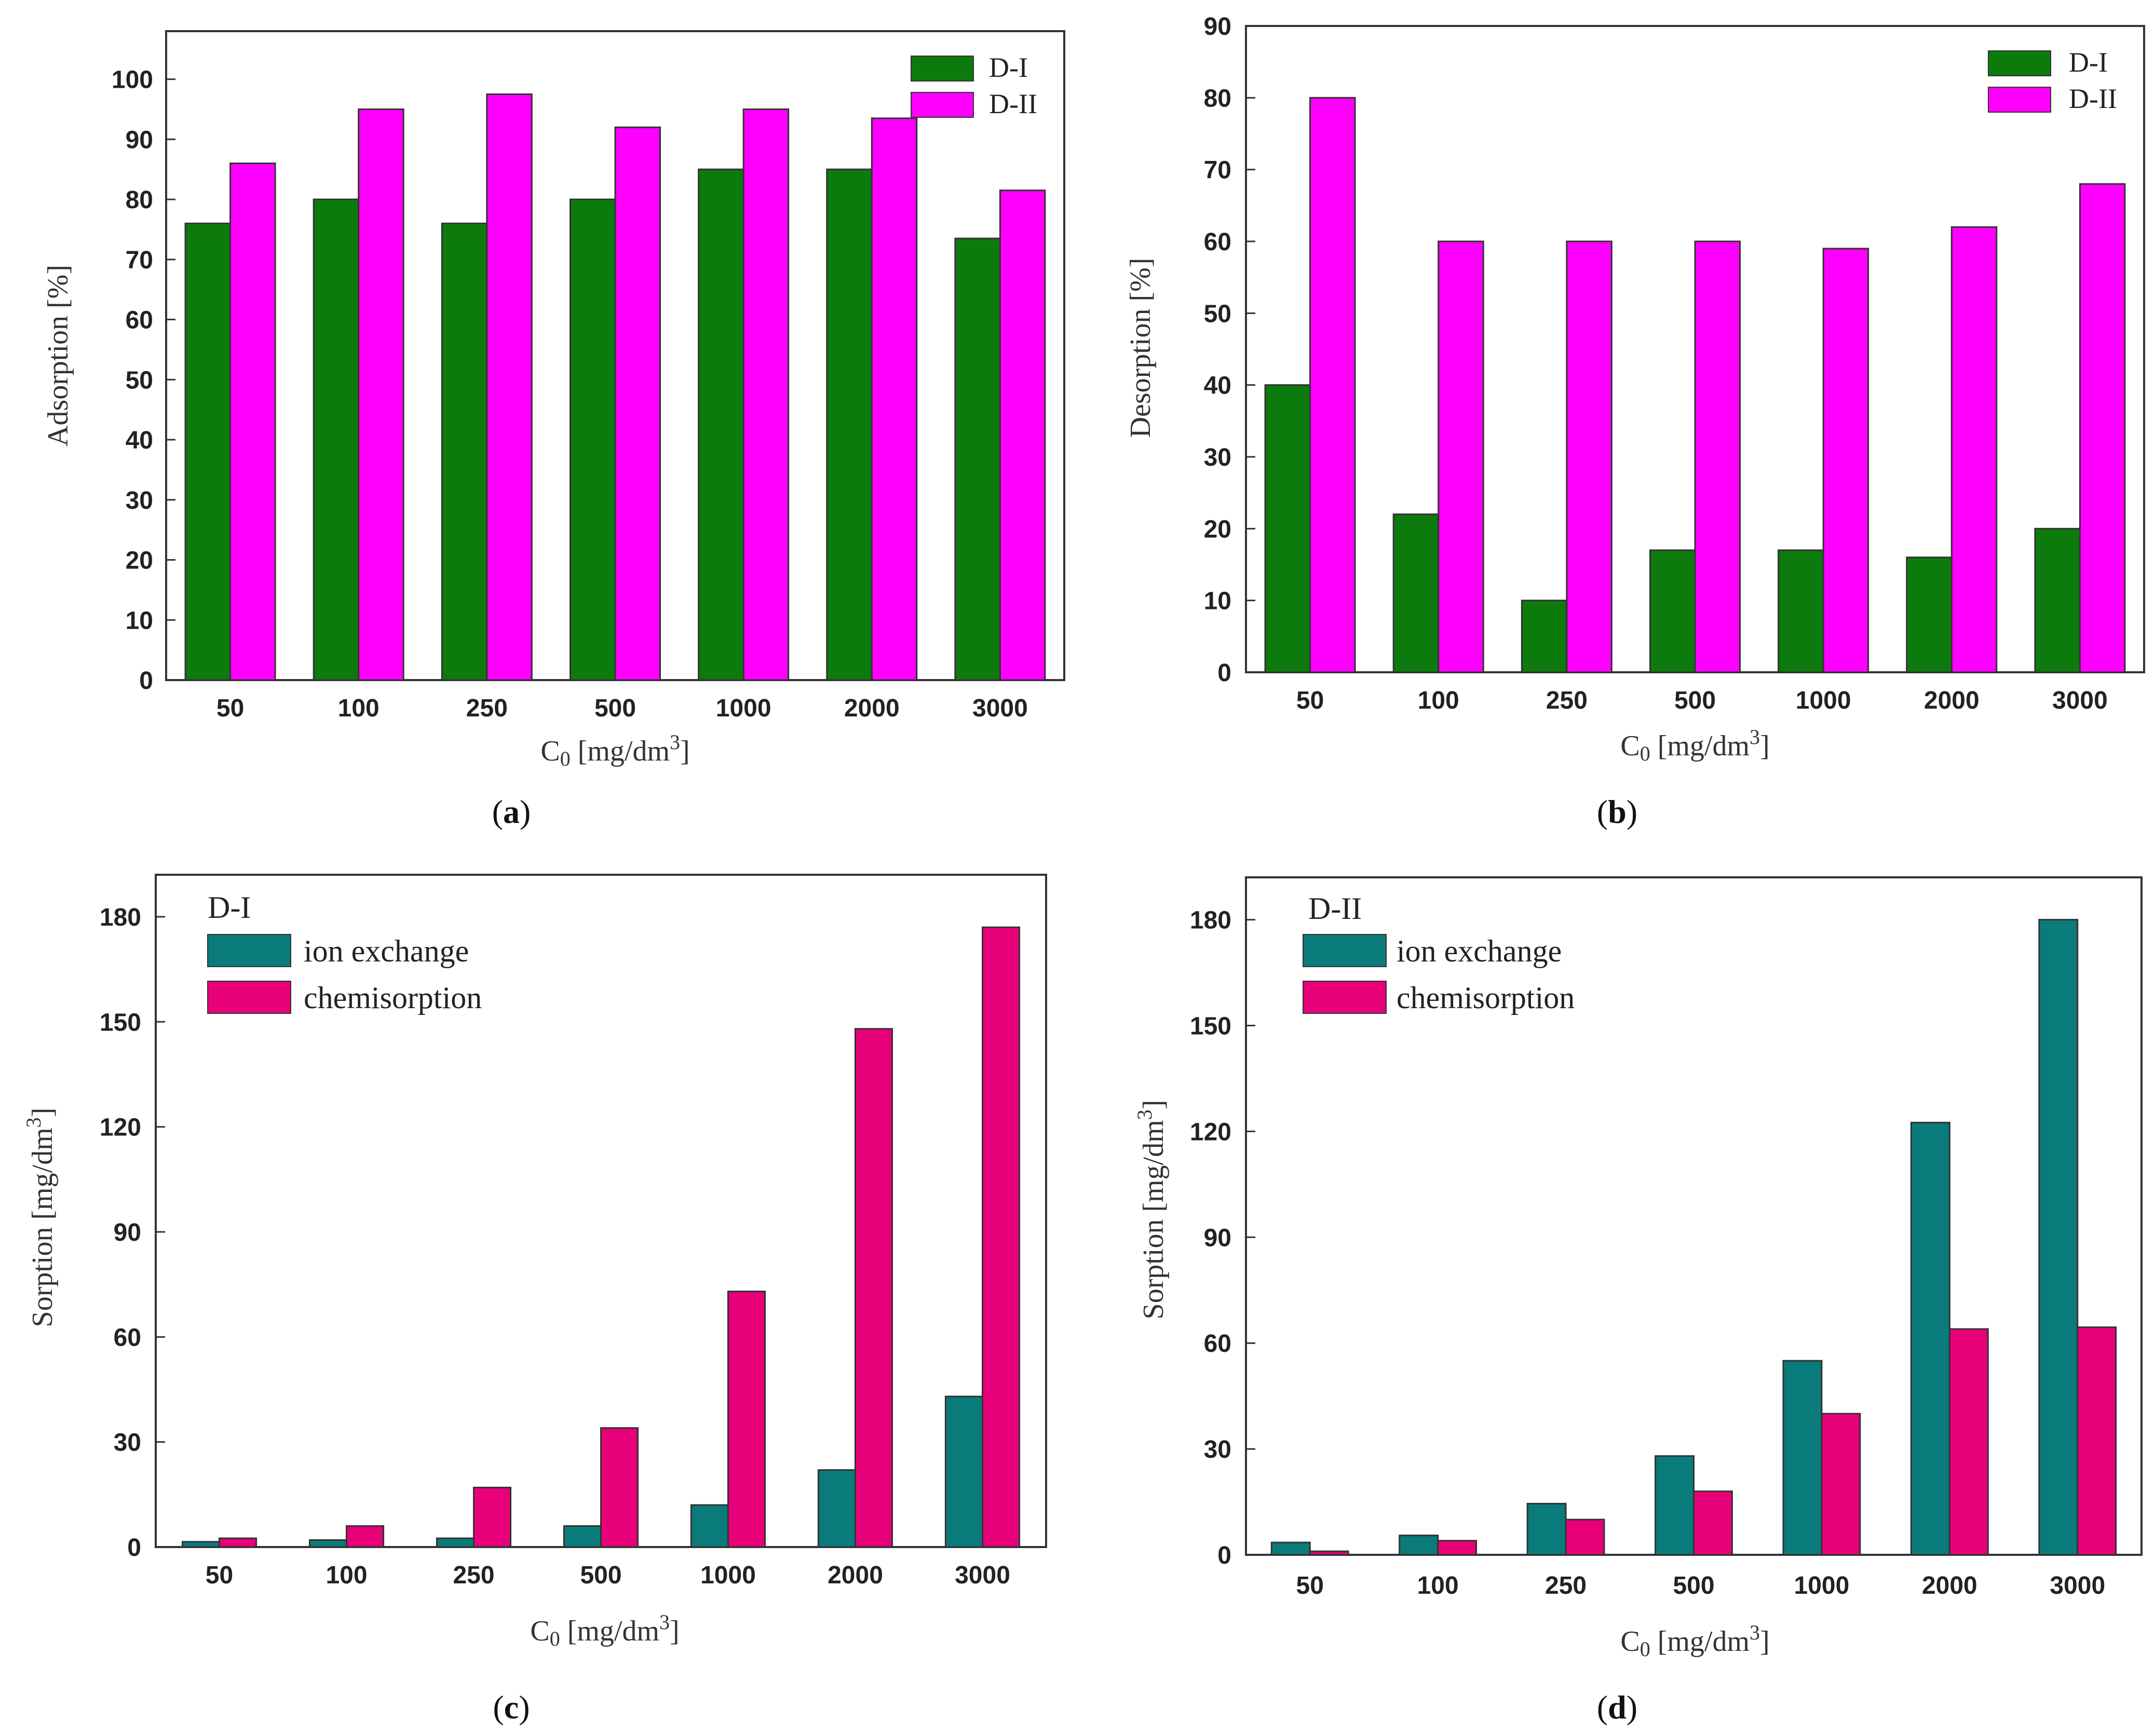 The image size is (2155, 1736). What do you see at coordinates (120, 917) in the screenshot?
I see `y-tick-label: 180` at bounding box center [120, 917].